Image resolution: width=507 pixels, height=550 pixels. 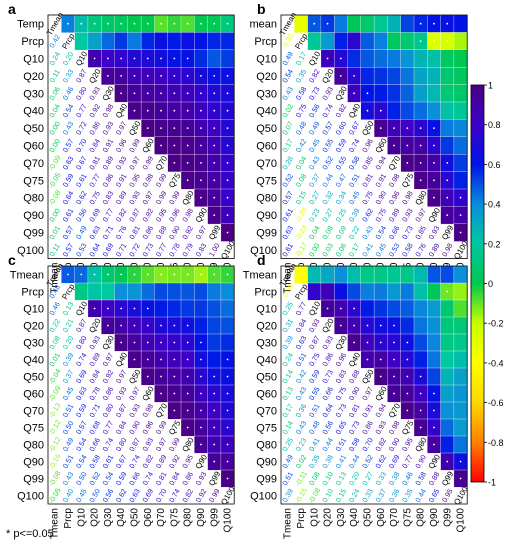 I want to click on correlation-value: 0.54, so click(x=81, y=444).